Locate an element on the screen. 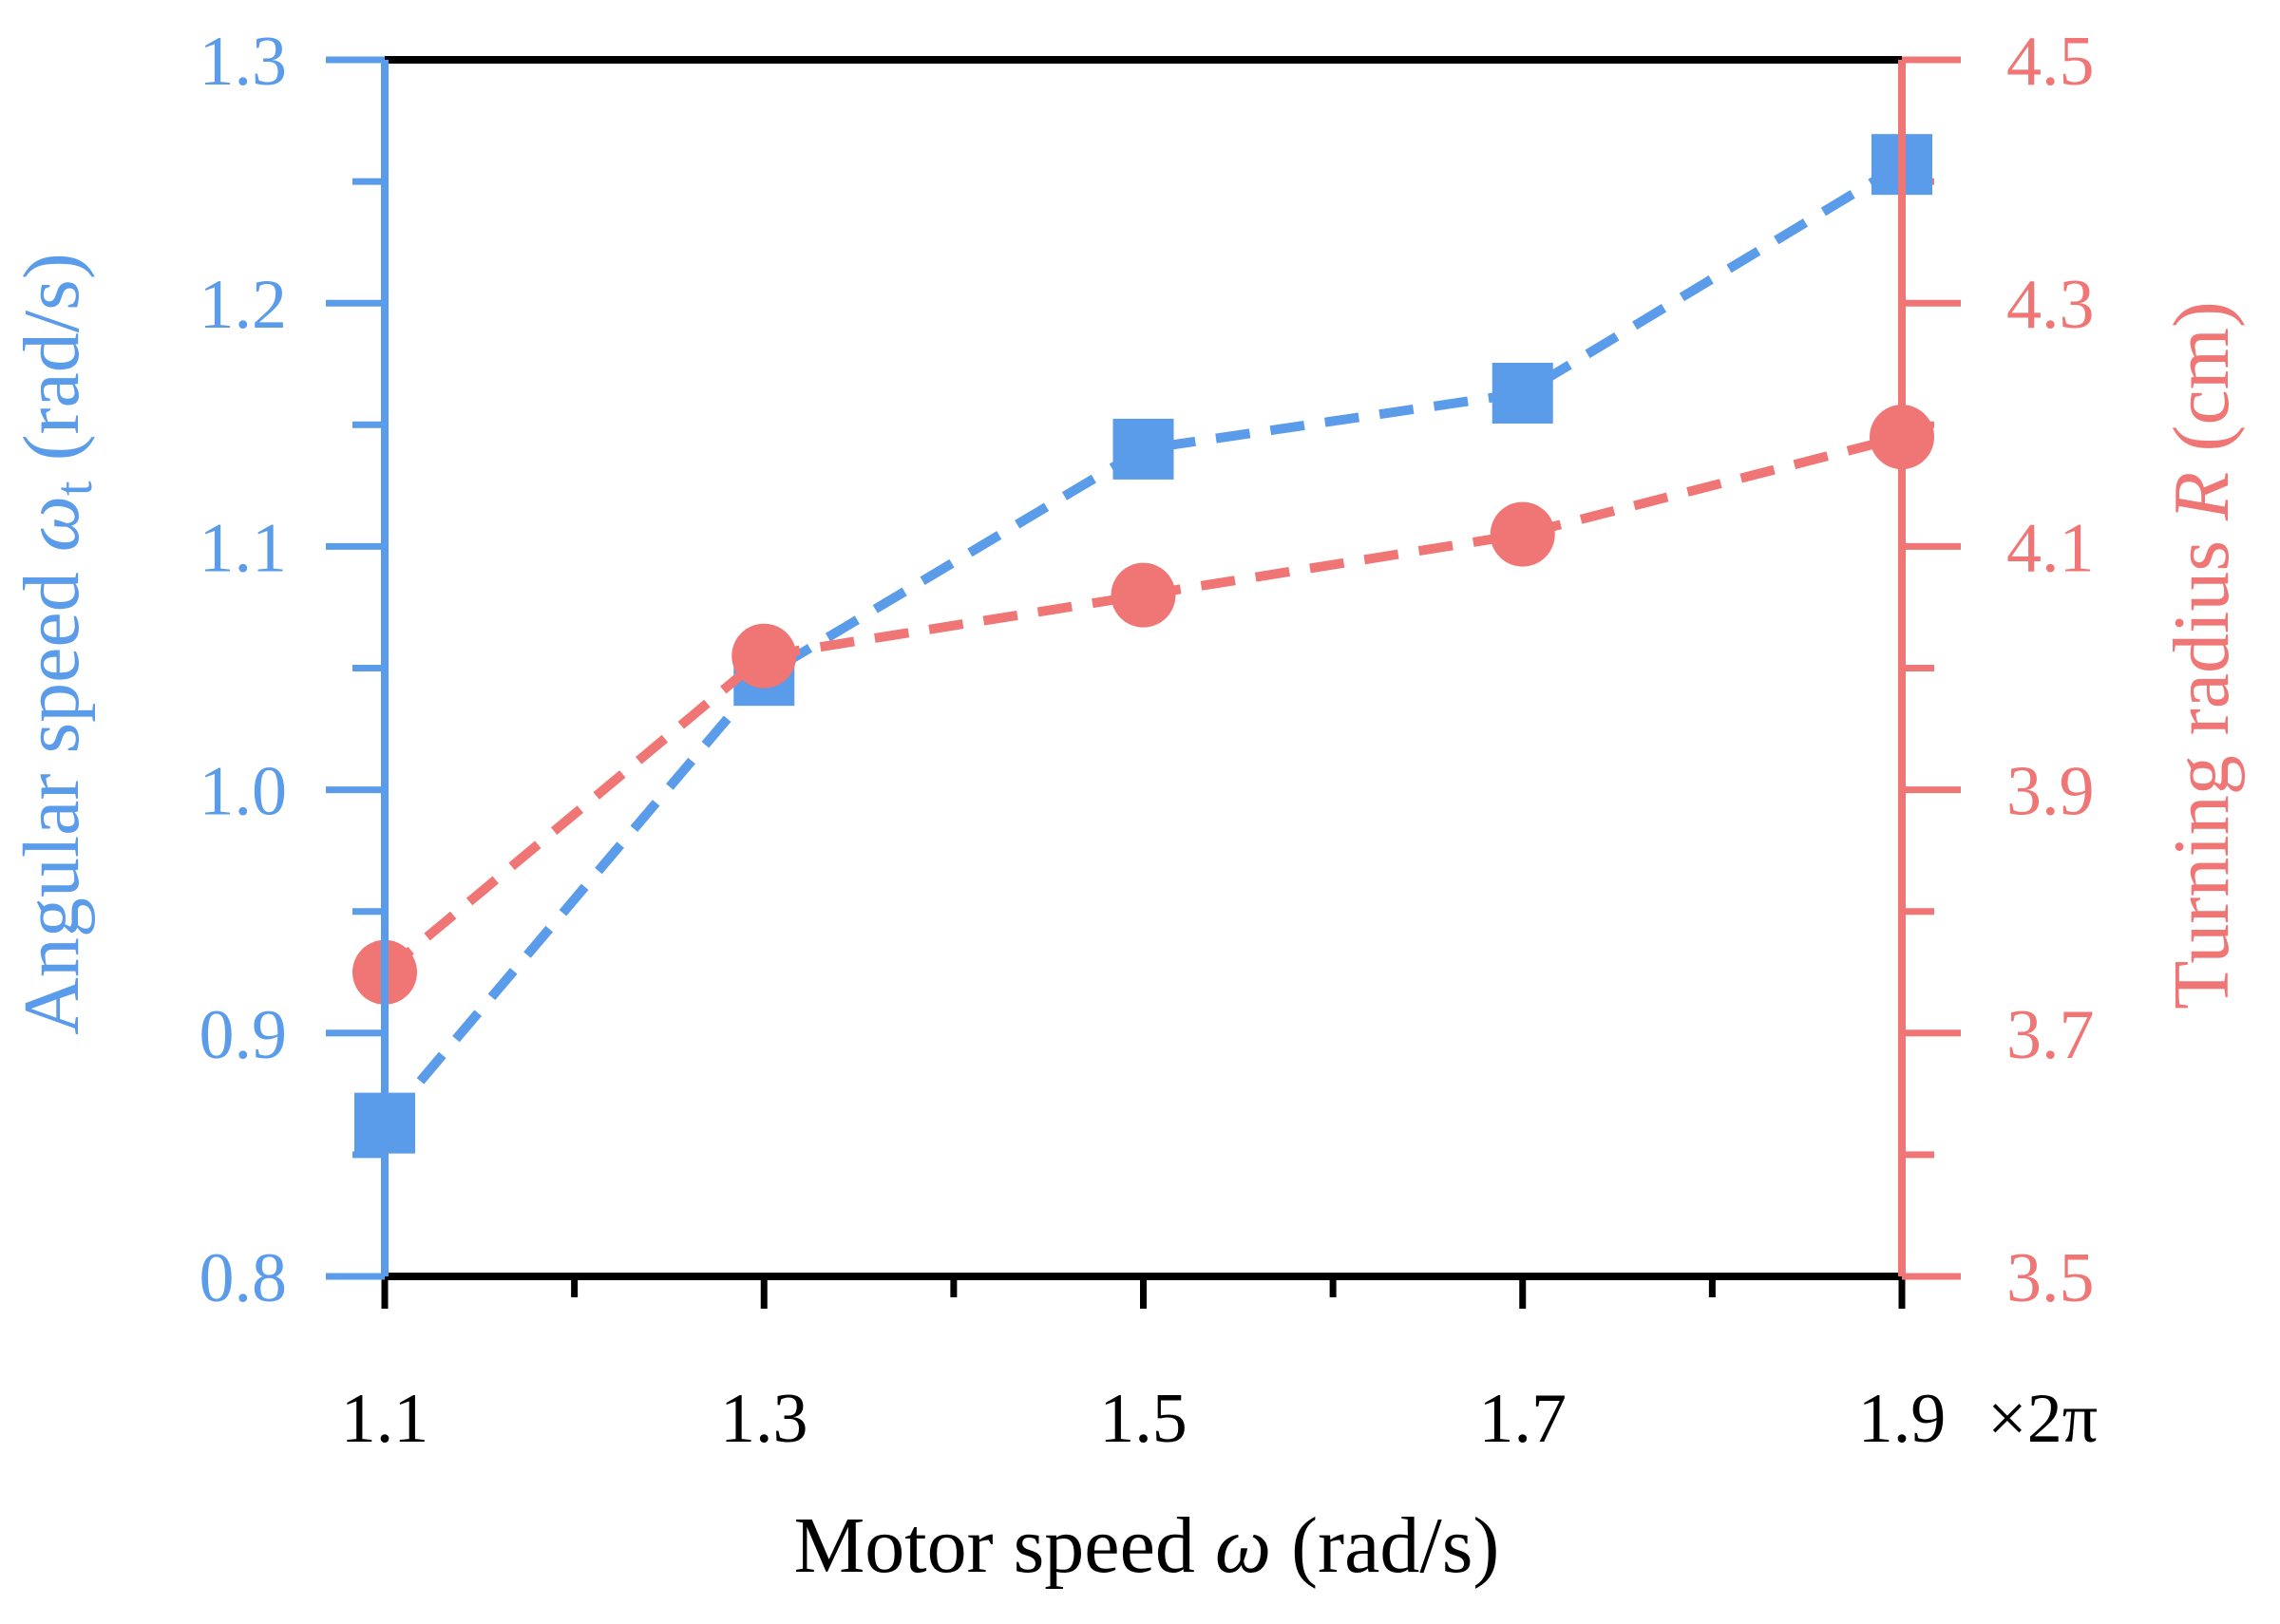 The image size is (2280, 1624). right-tick-label: 4.1 is located at coordinates (2050, 548).